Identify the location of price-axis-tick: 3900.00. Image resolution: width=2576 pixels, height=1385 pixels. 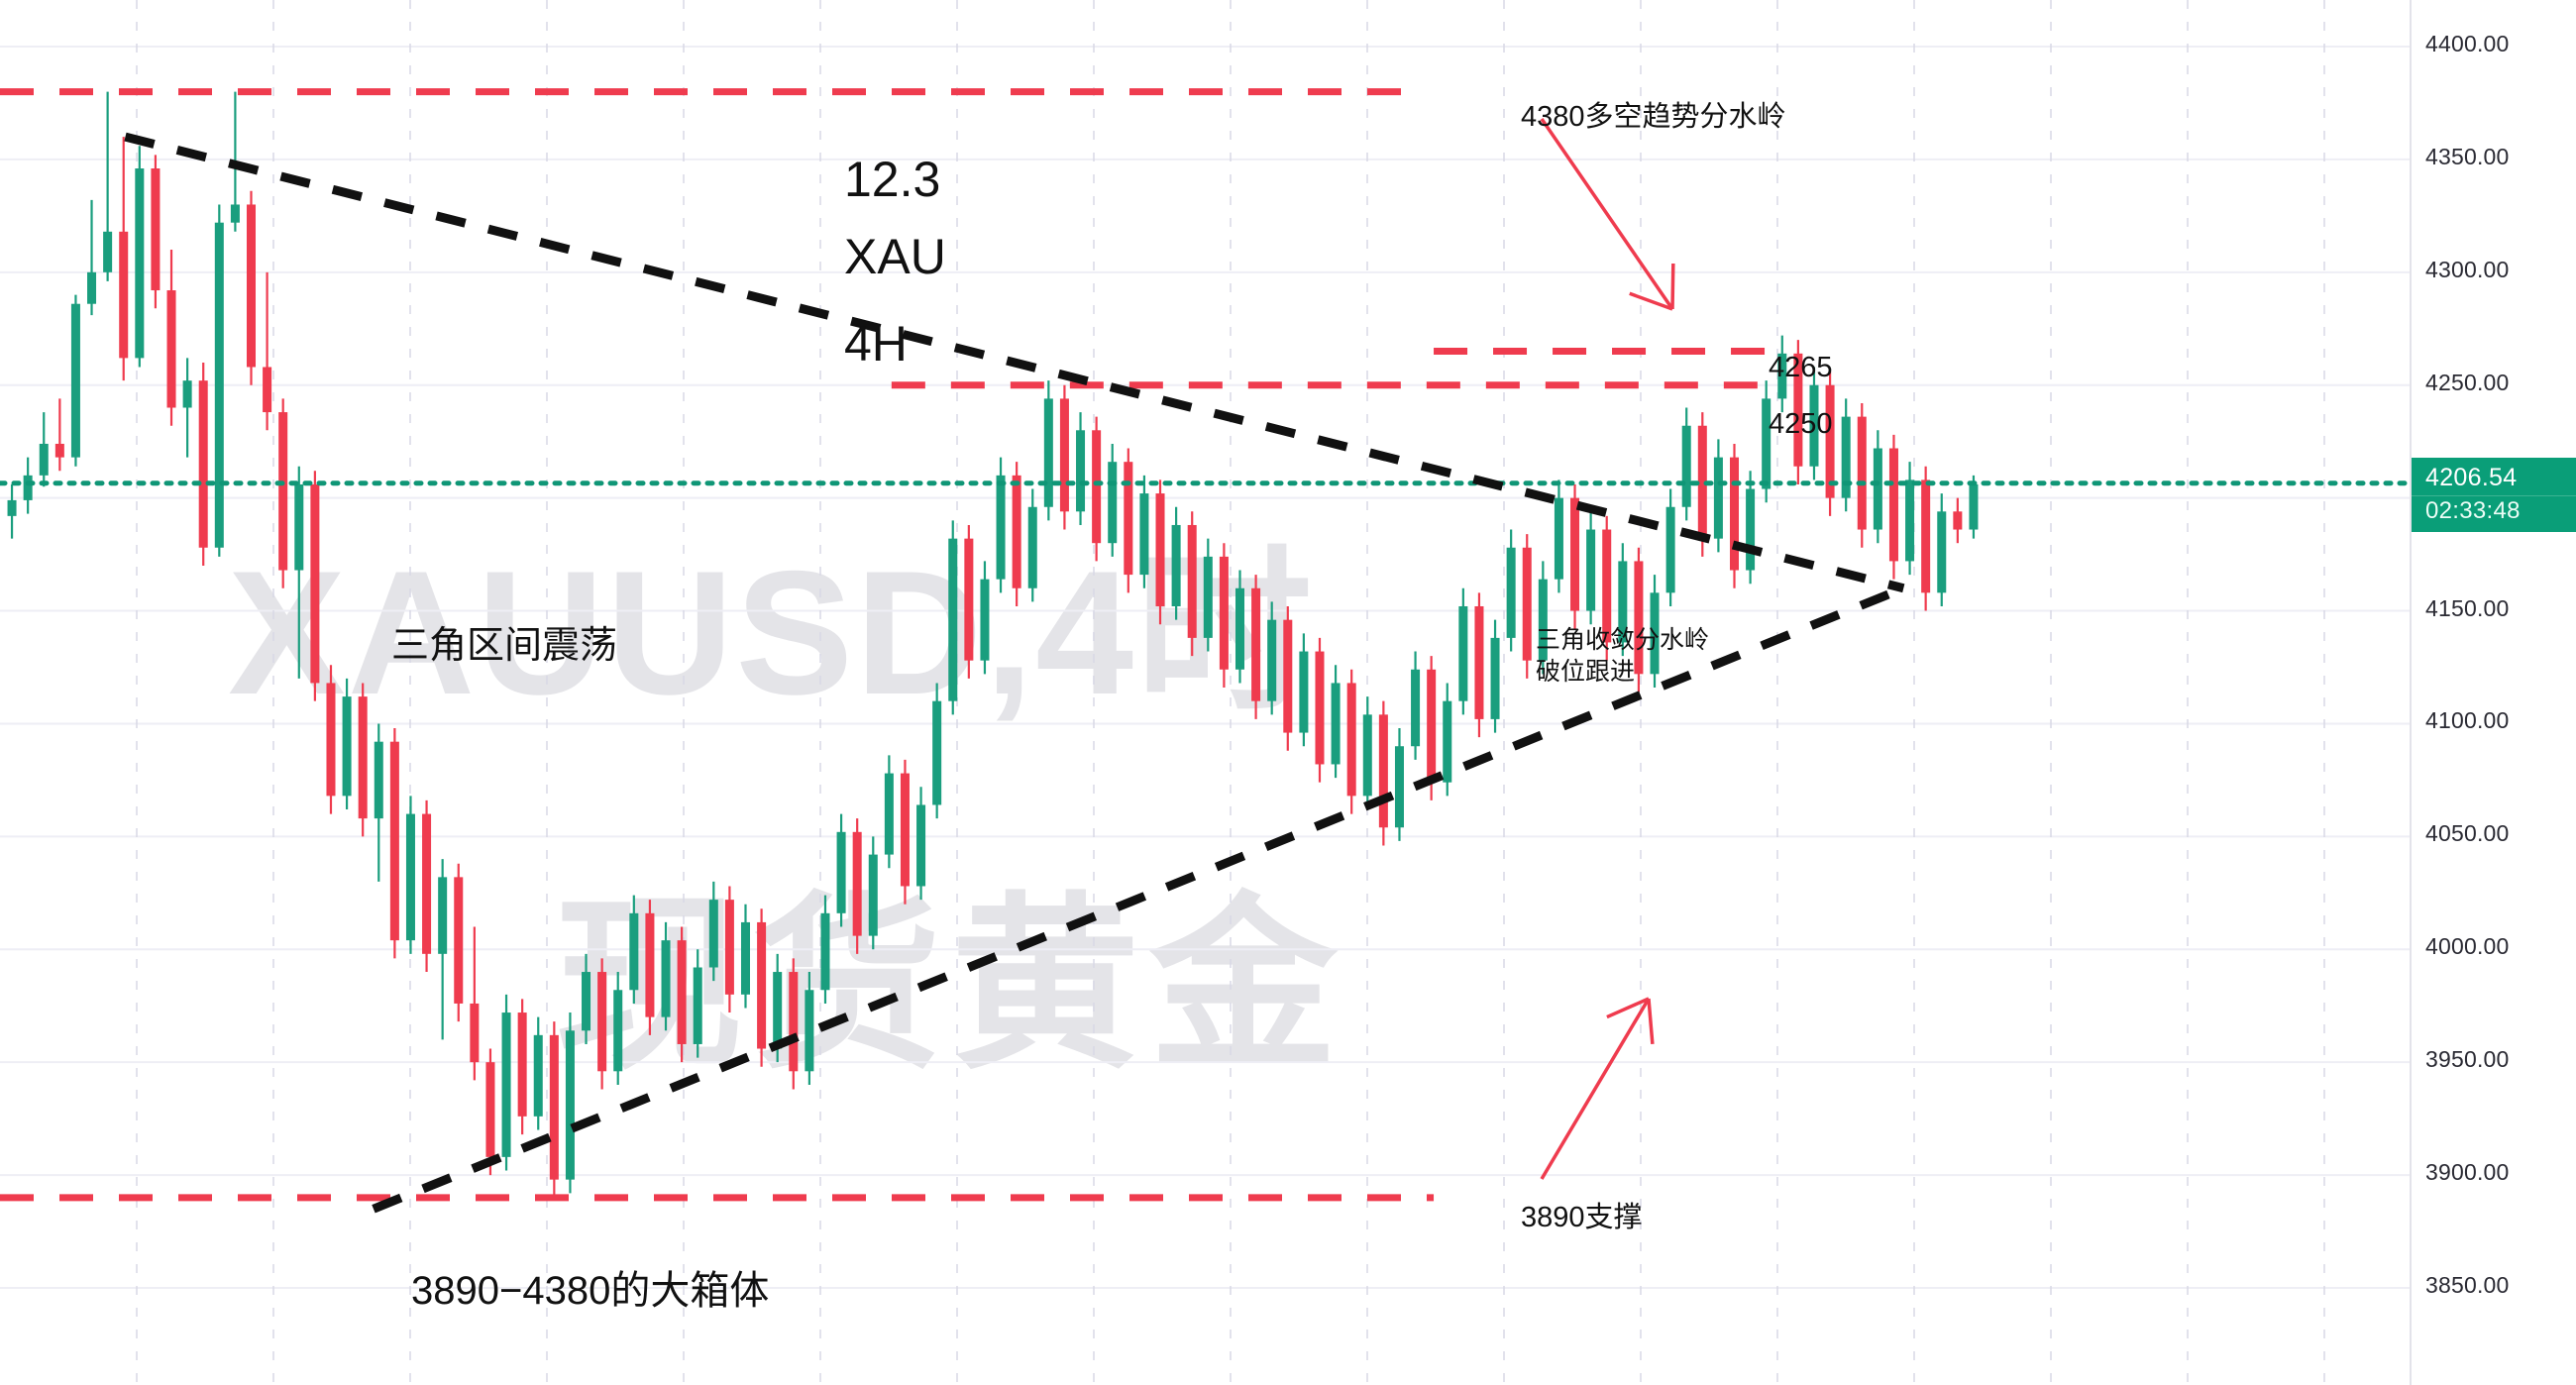
(2468, 1172).